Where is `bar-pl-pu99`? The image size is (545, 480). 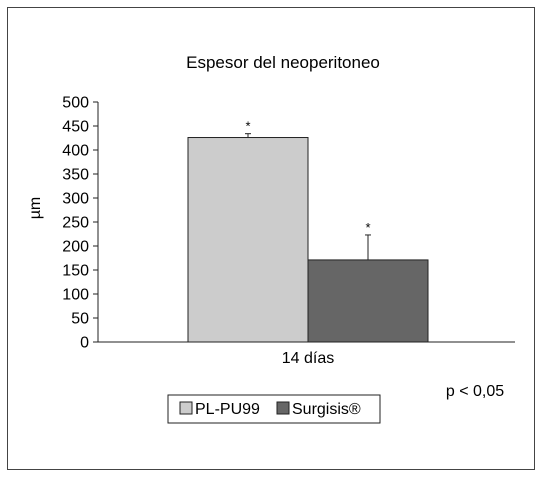
bar-pl-pu99 is located at coordinates (248, 240).